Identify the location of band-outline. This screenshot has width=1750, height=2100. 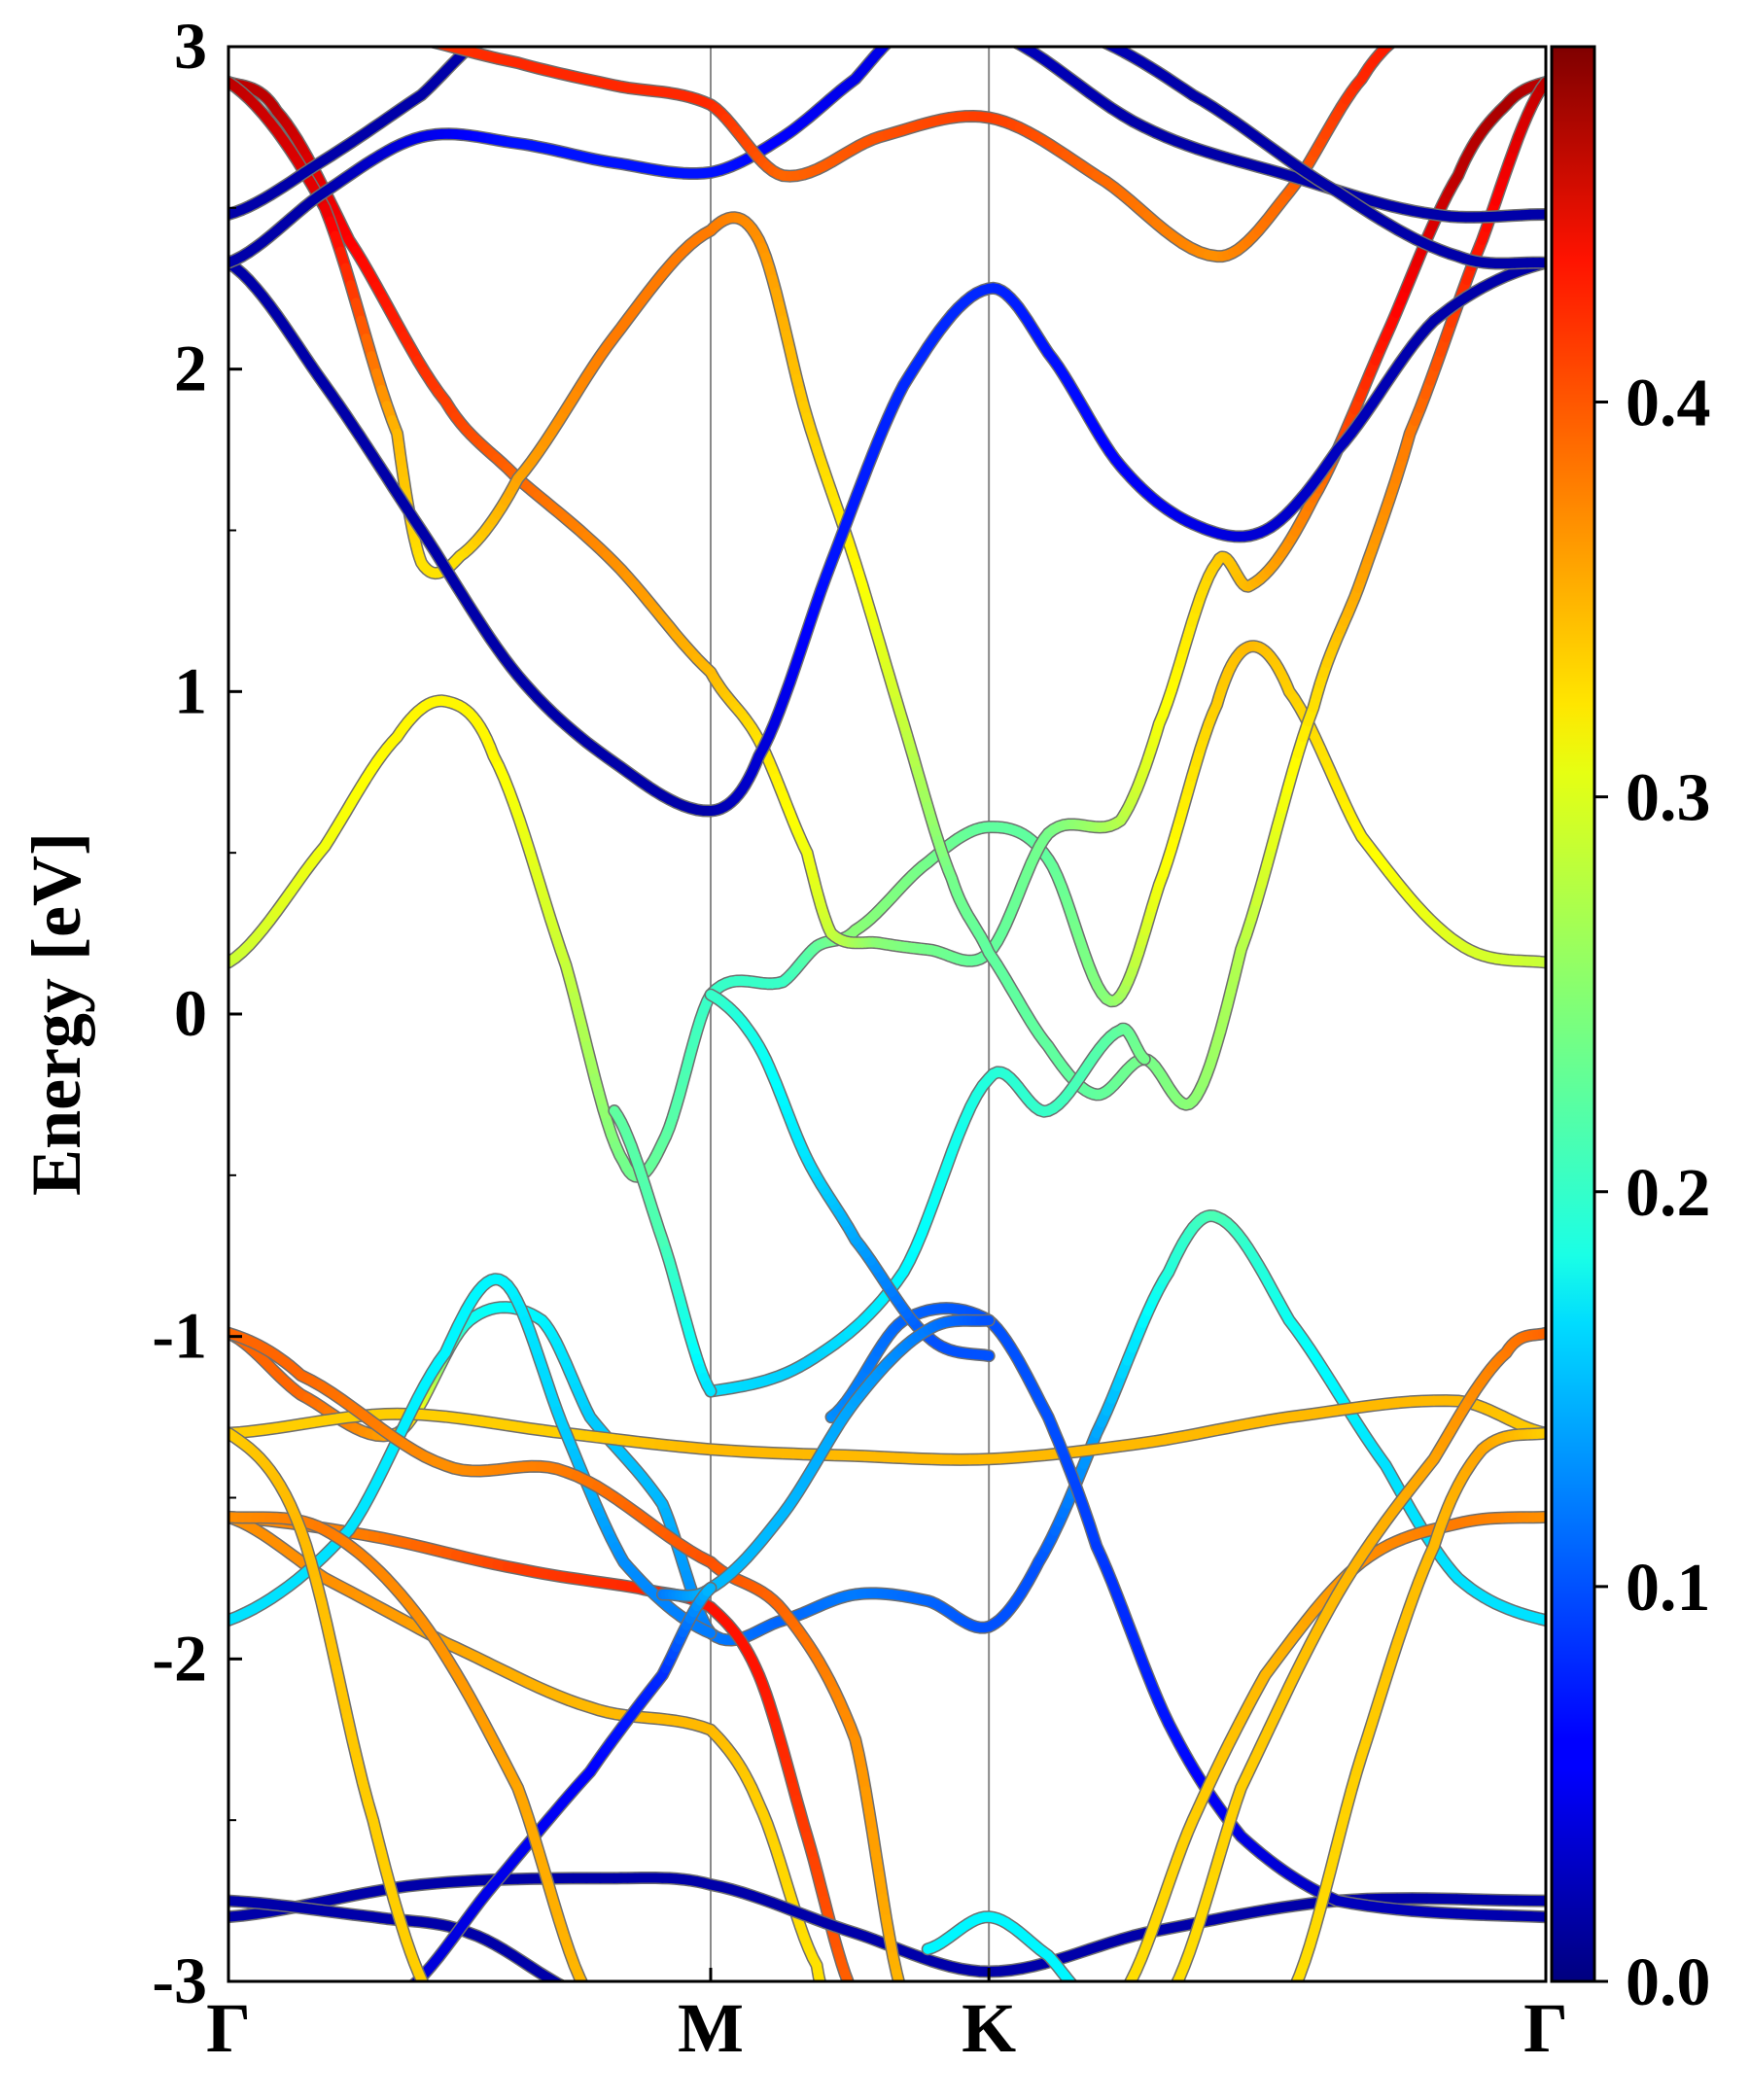
(1278, 135).